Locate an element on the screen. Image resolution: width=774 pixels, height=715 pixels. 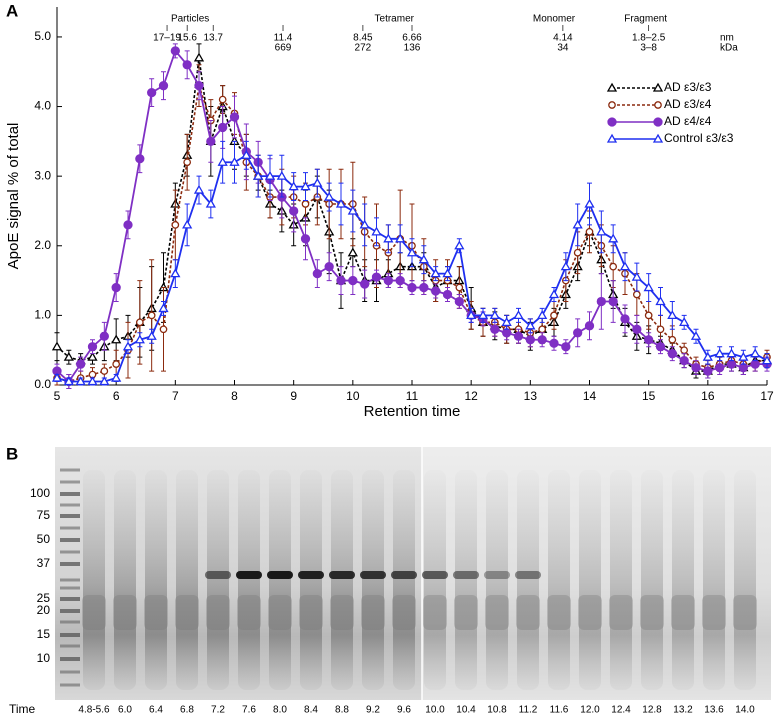
lane-label: 10.0 is located at coordinates (435, 710).